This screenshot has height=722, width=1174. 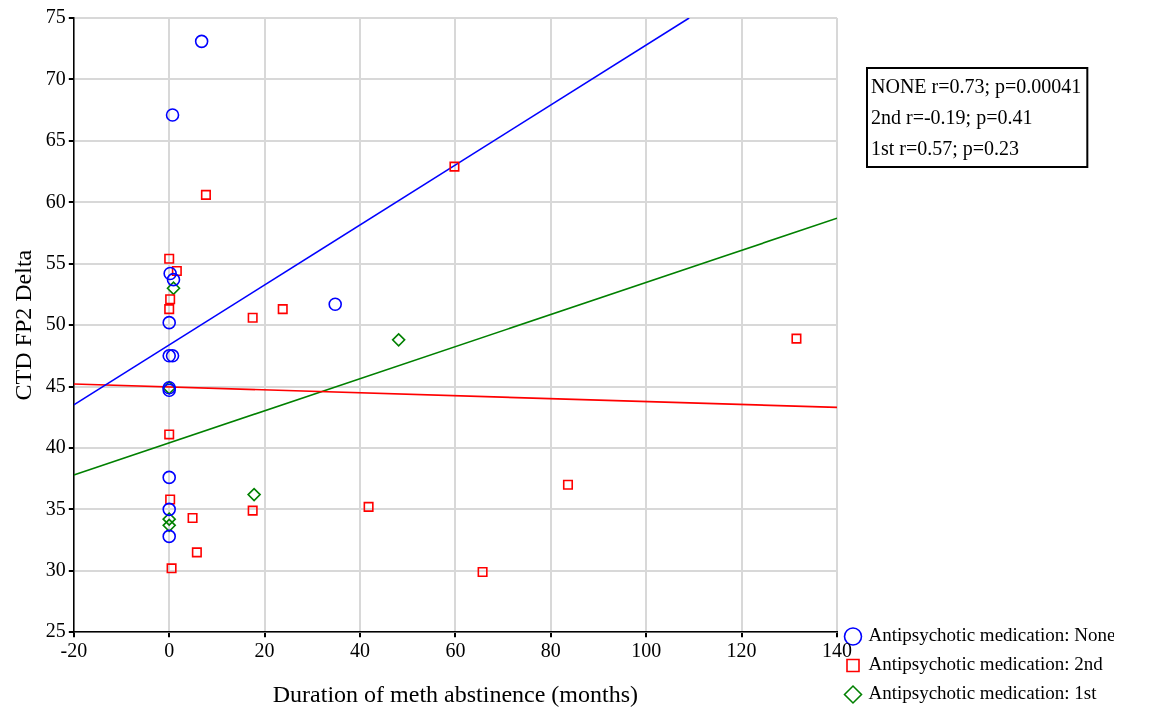 I want to click on y-tick-label: 55, so click(x=55, y=261).